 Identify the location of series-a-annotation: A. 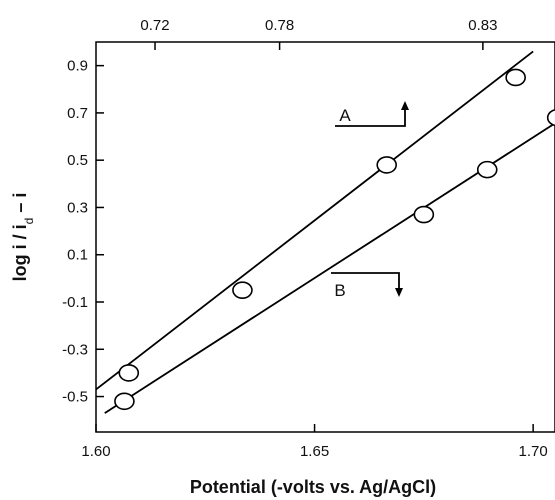
(372, 114).